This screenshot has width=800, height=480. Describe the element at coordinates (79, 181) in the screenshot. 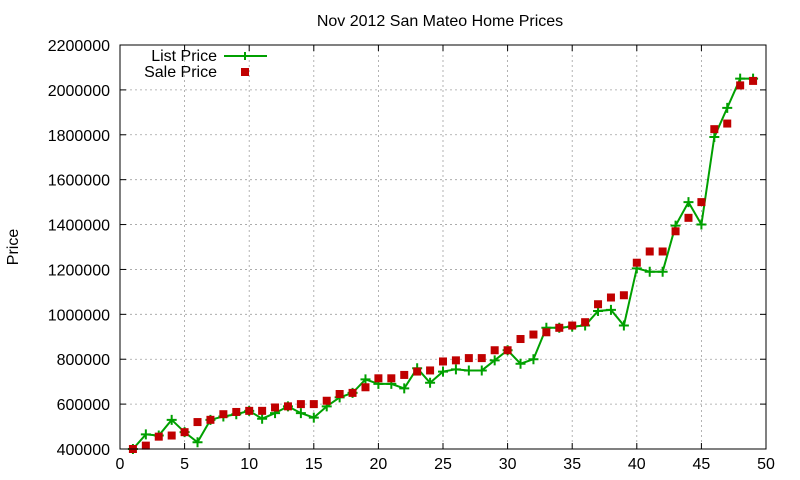

I see `y-tick-label: 1600000` at that location.